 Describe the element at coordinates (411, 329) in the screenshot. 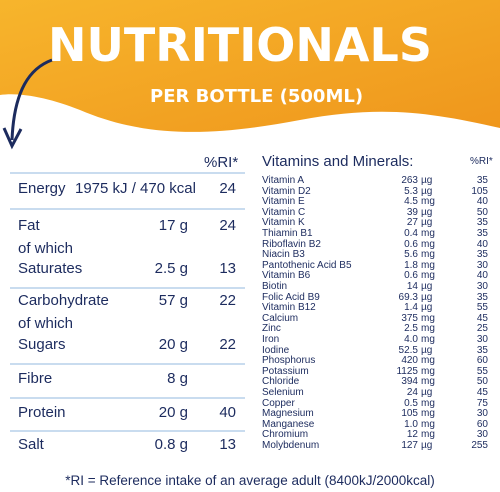

I see `vitamin-amount: 2.5` at that location.